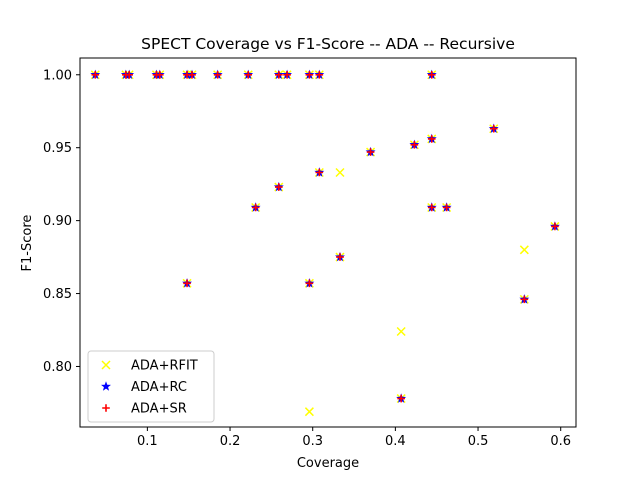 This screenshot has width=640, height=480. I want to click on y-tick-label: 0.85, so click(57, 294).